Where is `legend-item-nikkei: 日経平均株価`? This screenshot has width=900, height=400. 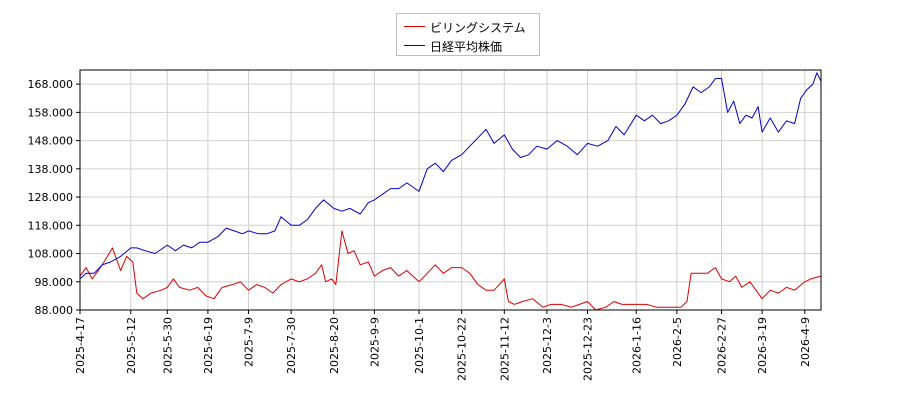
legend-item-nikkei: 日経平均株価 is located at coordinates (469, 45).